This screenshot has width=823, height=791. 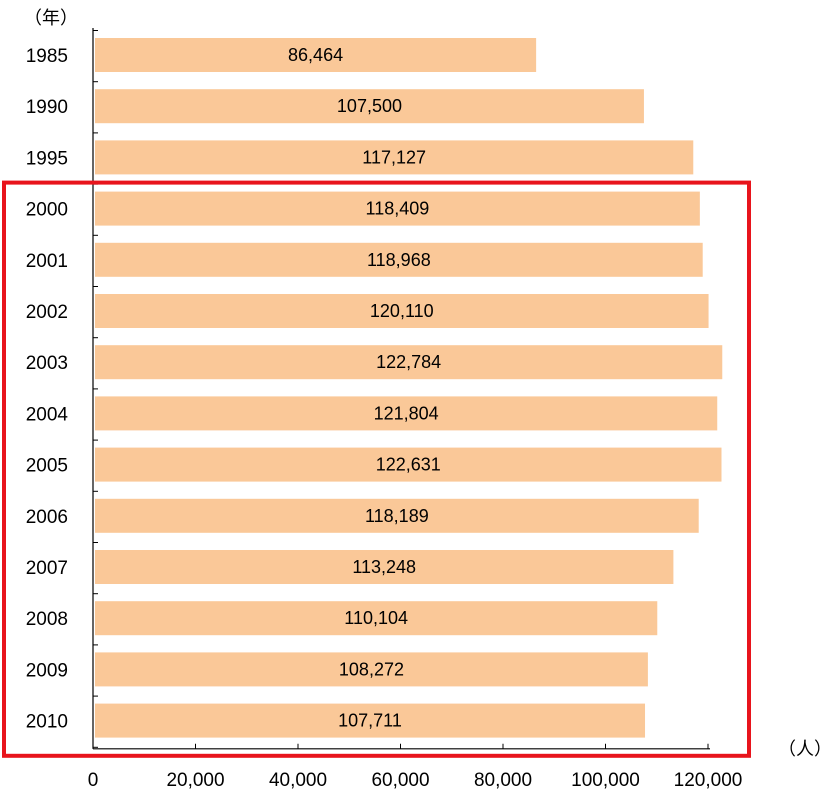 I want to click on category-label-1985: 1985, so click(x=47, y=56).